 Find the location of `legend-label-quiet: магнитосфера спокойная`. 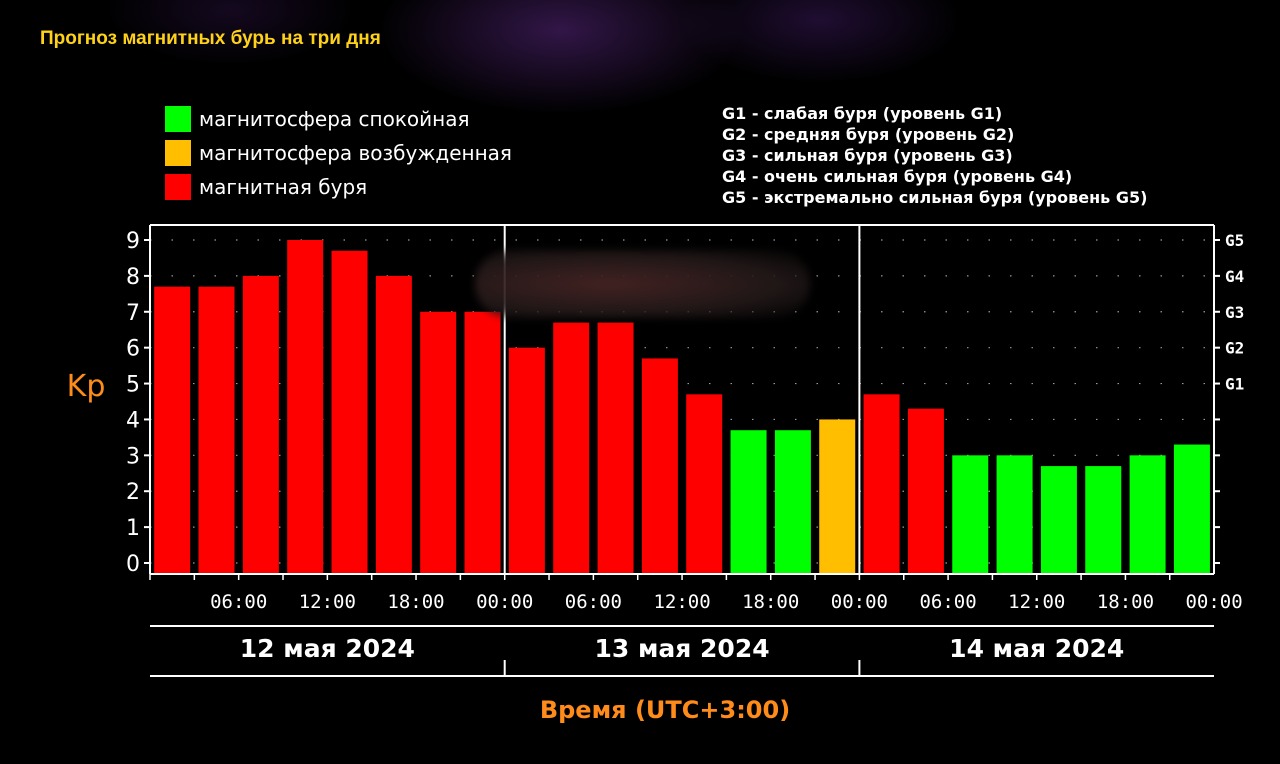

legend-label-quiet: магнитосфера спокойная is located at coordinates (334, 119).